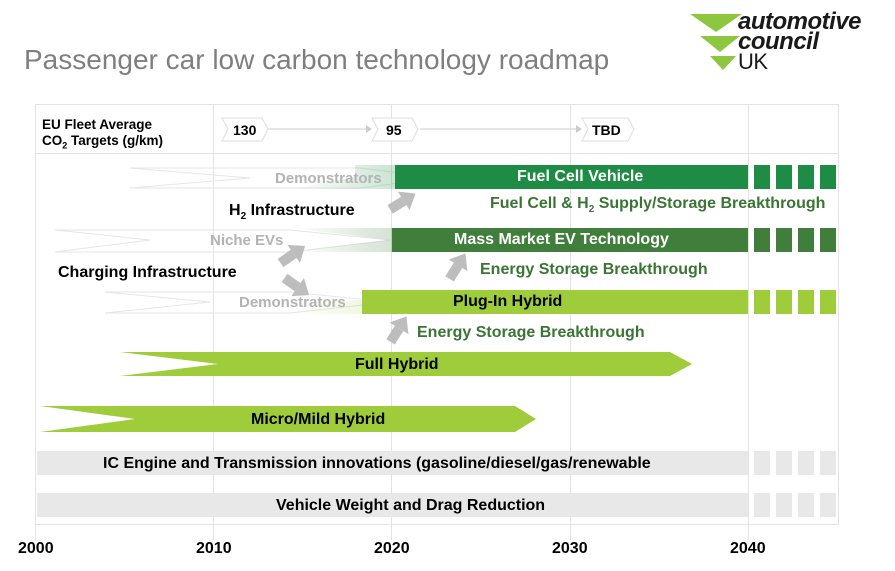  I want to click on plug-in-hybrid-label: Plug-In Hybrid, so click(508, 301).